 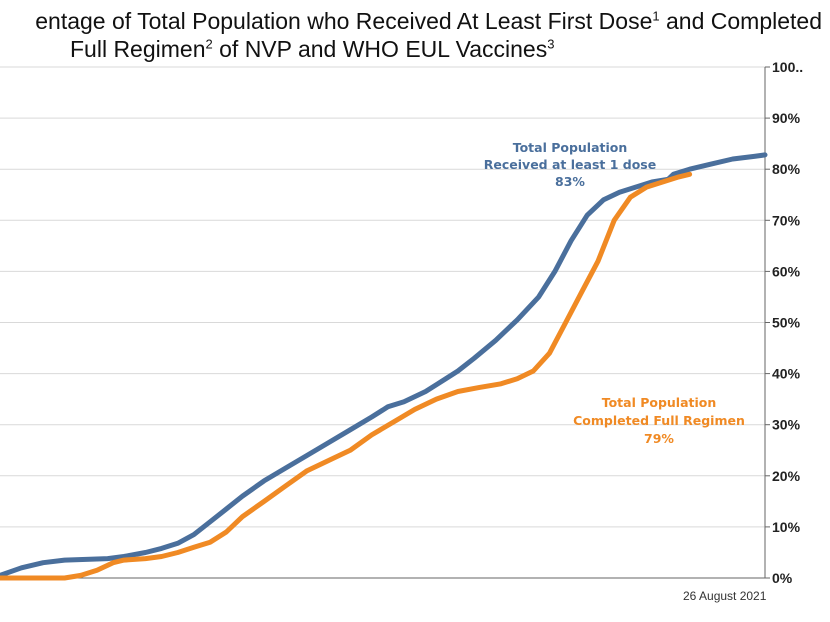 What do you see at coordinates (786, 169) in the screenshot?
I see `y-tick-label: 80%` at bounding box center [786, 169].